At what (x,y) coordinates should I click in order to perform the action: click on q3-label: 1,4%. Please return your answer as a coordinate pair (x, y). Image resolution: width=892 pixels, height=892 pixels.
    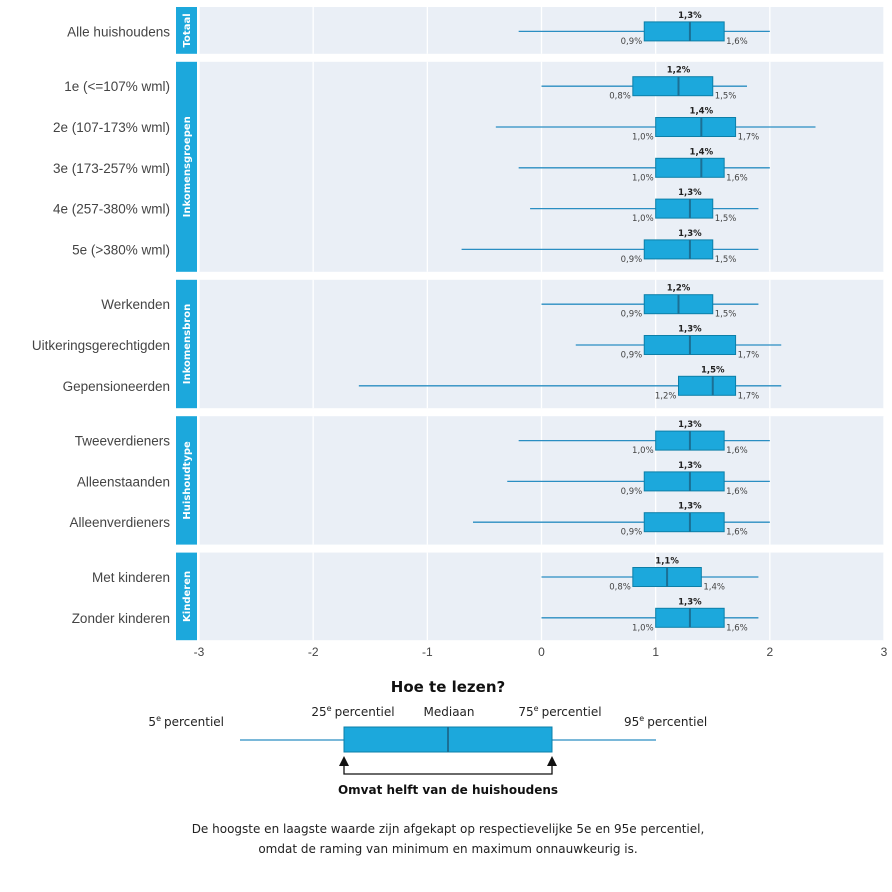
    Looking at the image, I should click on (714, 588).